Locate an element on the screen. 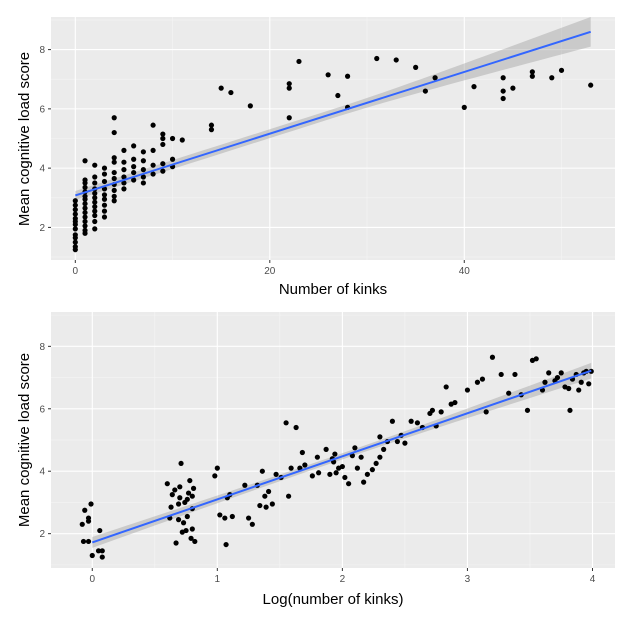 This screenshot has height=618, width=623. y-tick-label: 6 is located at coordinates (42, 409).